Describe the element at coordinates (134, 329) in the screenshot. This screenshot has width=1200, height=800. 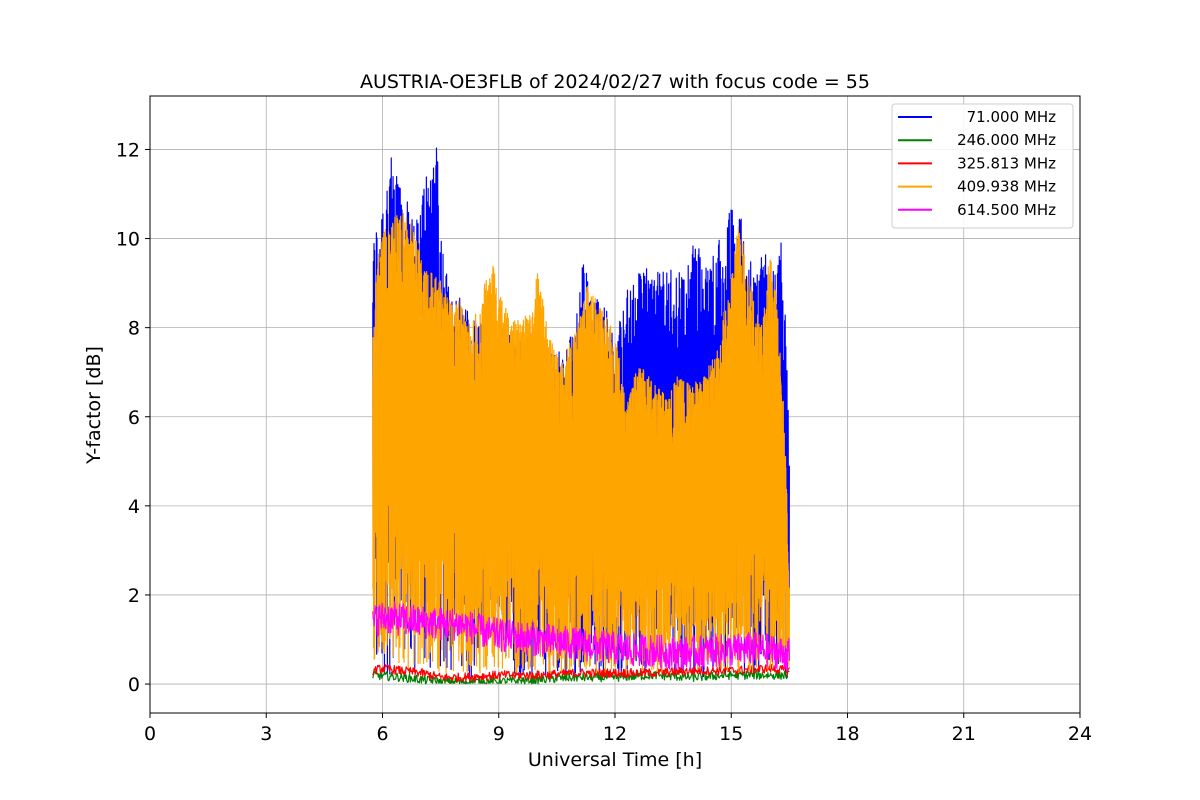
I see `y-tick-label: 8` at that location.